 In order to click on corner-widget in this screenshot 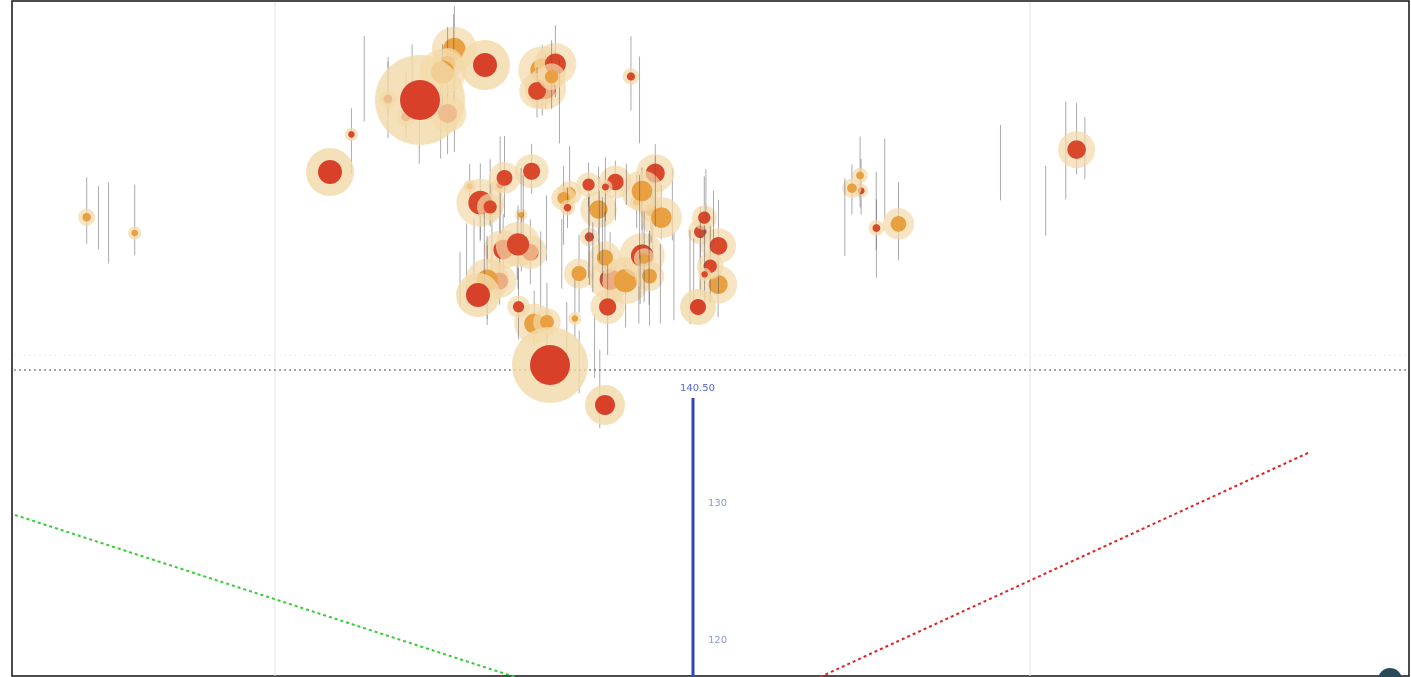, I will do `click(1390, 672)`.